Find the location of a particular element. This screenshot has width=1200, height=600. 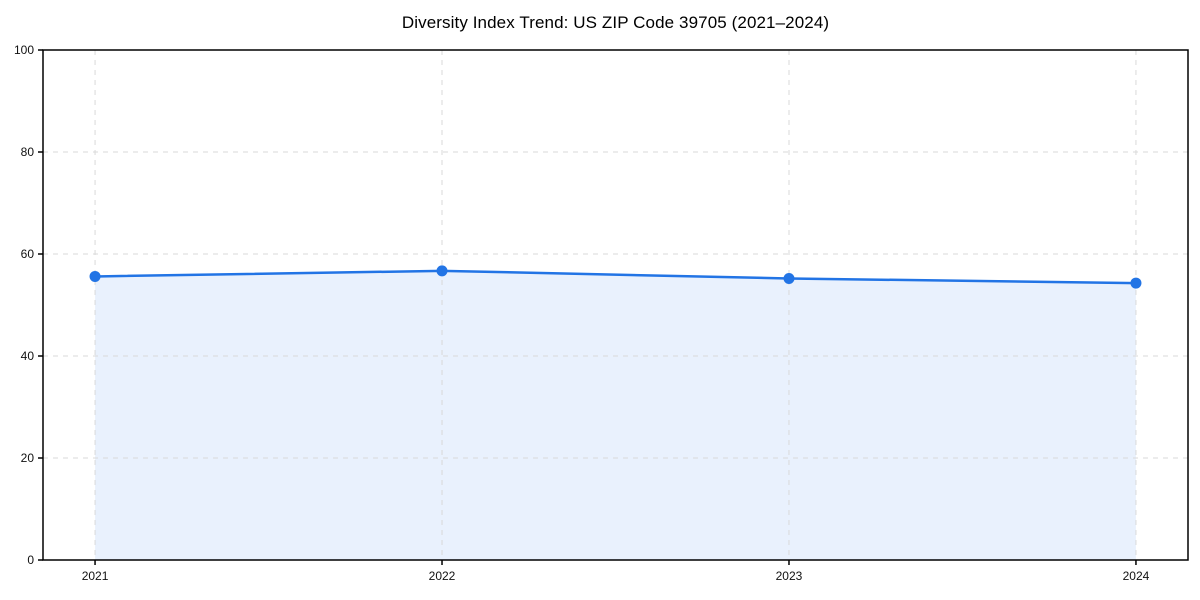

y-tick-label: 20 is located at coordinates (28, 458).